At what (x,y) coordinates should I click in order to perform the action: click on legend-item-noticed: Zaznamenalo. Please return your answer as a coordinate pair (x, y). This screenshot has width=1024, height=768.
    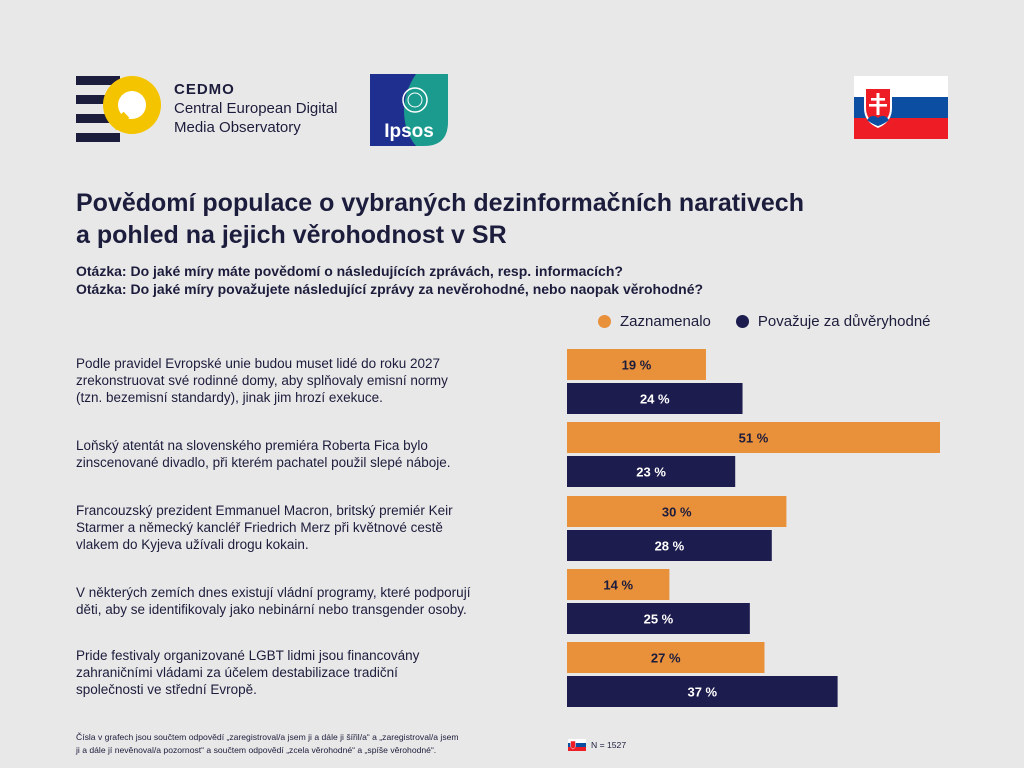
    Looking at the image, I should click on (654, 321).